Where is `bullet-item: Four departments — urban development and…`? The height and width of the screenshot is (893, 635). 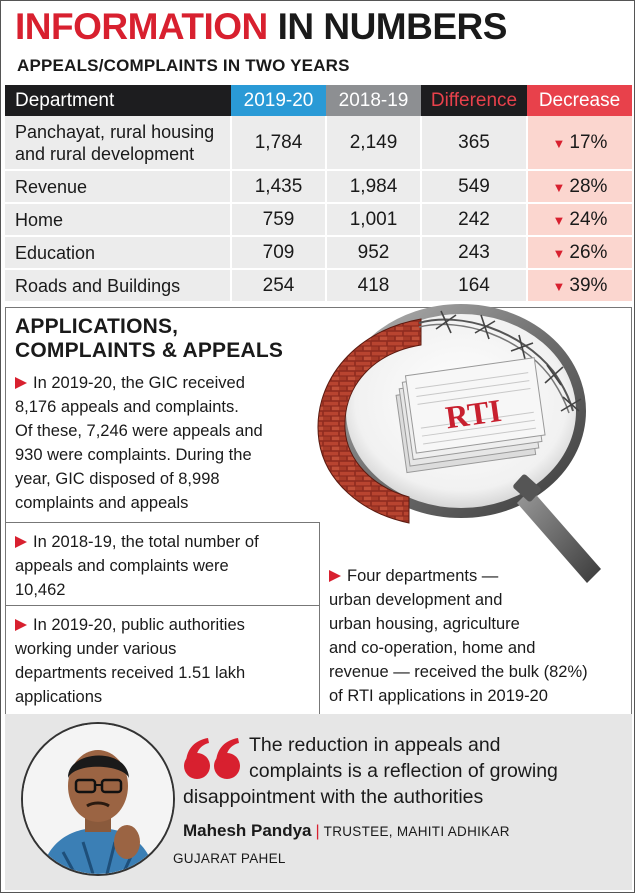 bullet-item: Four departments — urban development and… is located at coordinates (458, 636).